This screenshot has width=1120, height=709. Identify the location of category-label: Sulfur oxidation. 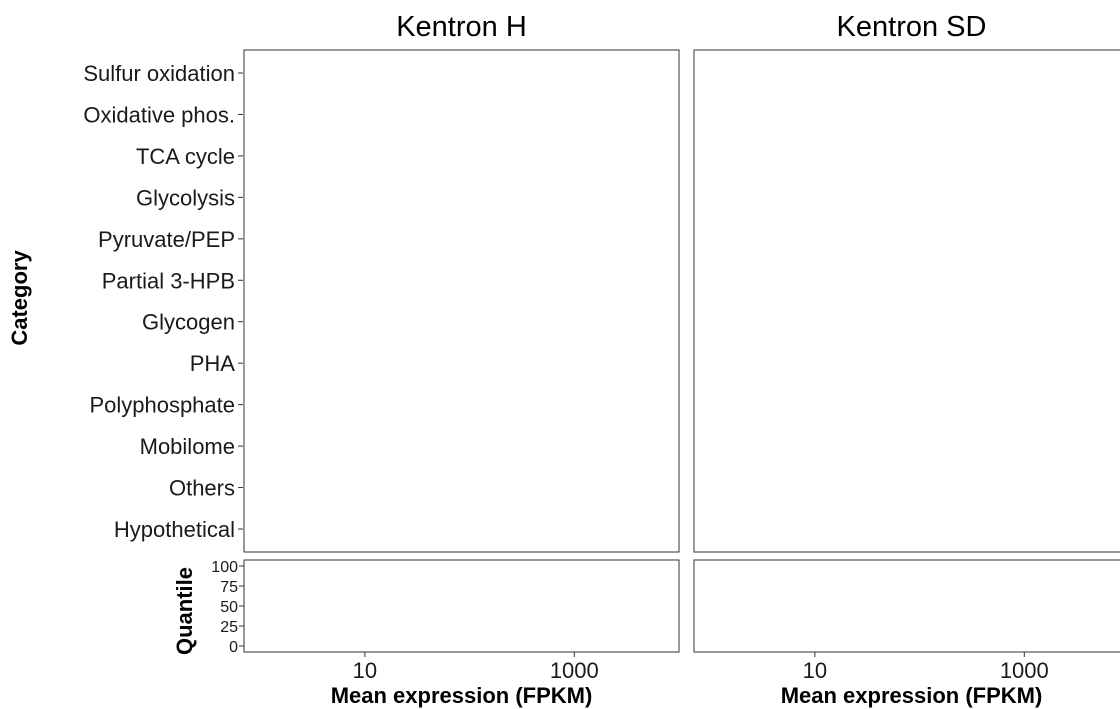
(159, 73).